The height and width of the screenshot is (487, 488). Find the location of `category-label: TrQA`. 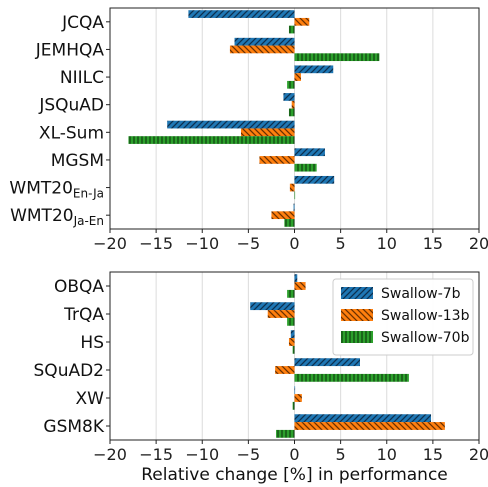

category-label: TrQA is located at coordinates (83, 315).